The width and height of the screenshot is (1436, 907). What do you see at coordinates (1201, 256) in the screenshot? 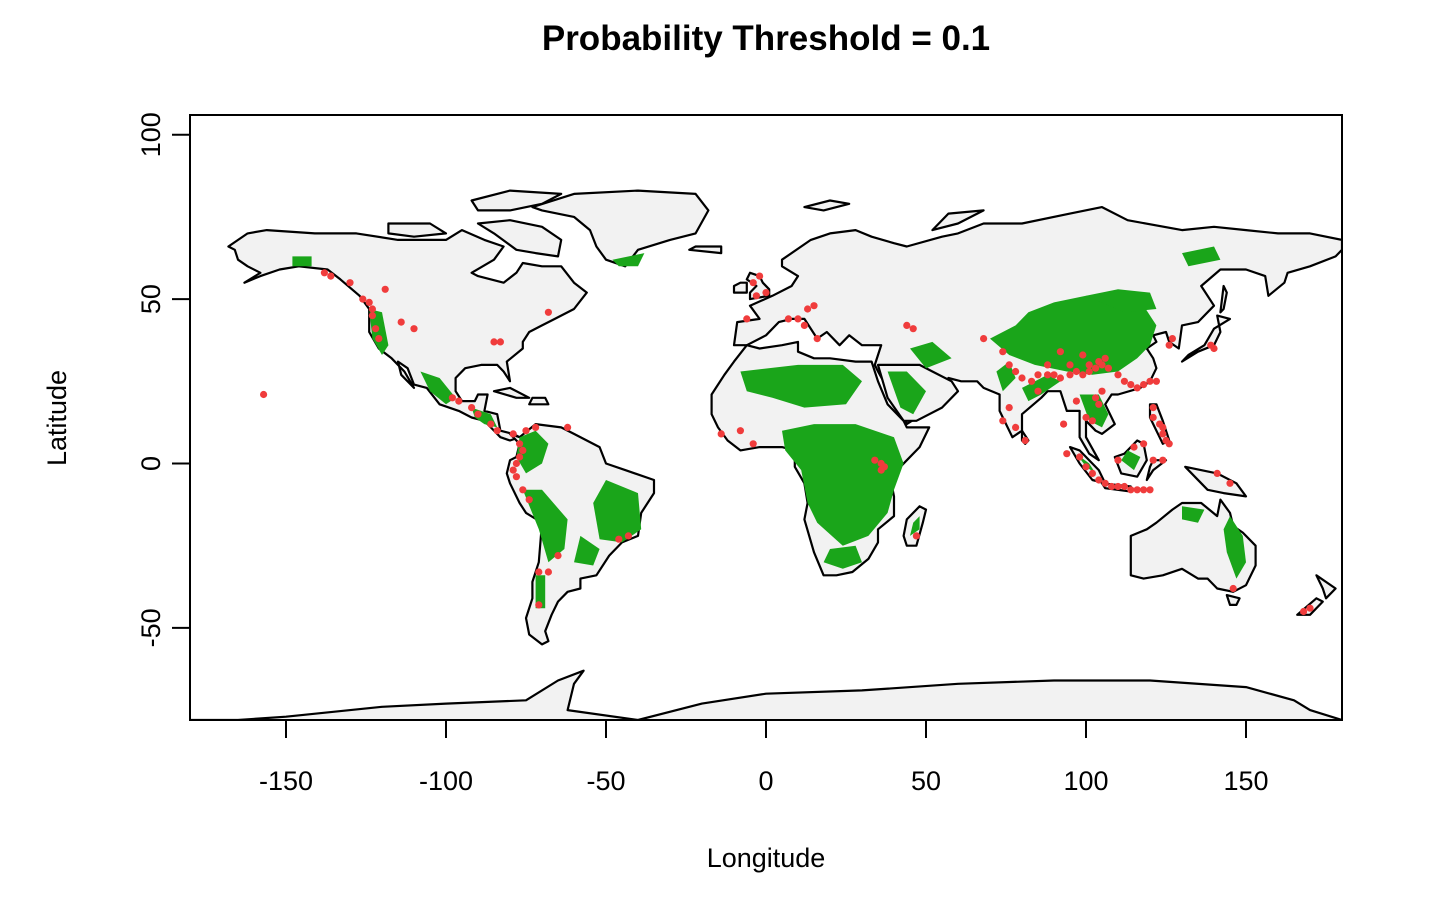
I see `suitable-area-siberia-patch` at bounding box center [1201, 256].